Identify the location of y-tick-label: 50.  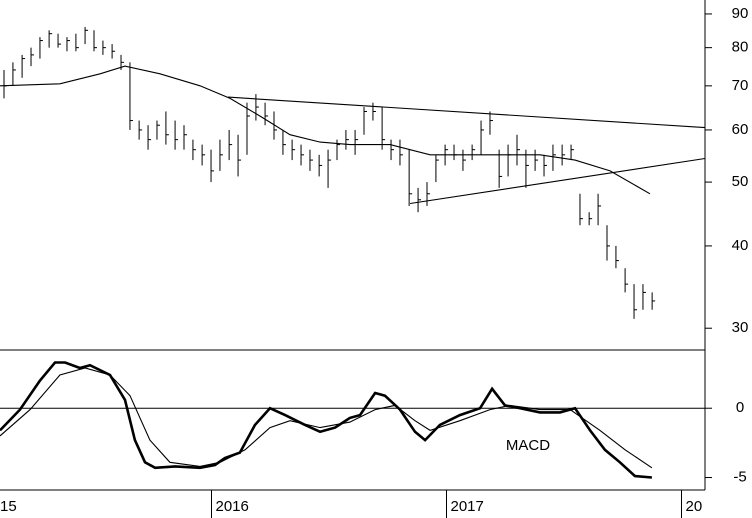
(740, 181).